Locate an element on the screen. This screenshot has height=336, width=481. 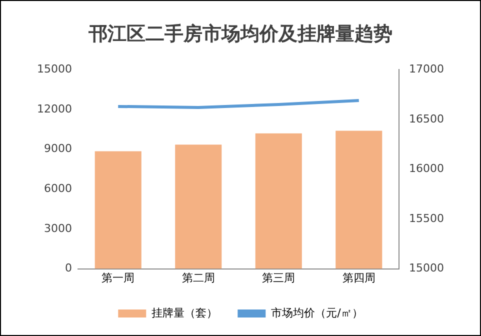
y-tick-label: 12000 is located at coordinates (54, 109).